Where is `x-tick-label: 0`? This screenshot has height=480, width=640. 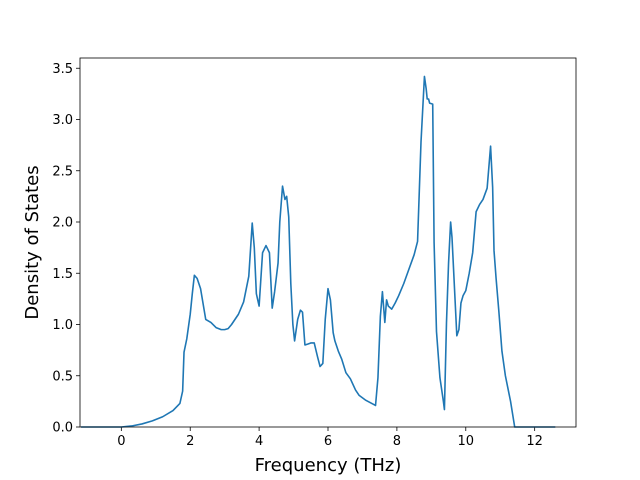 x-tick-label: 0 is located at coordinates (121, 441).